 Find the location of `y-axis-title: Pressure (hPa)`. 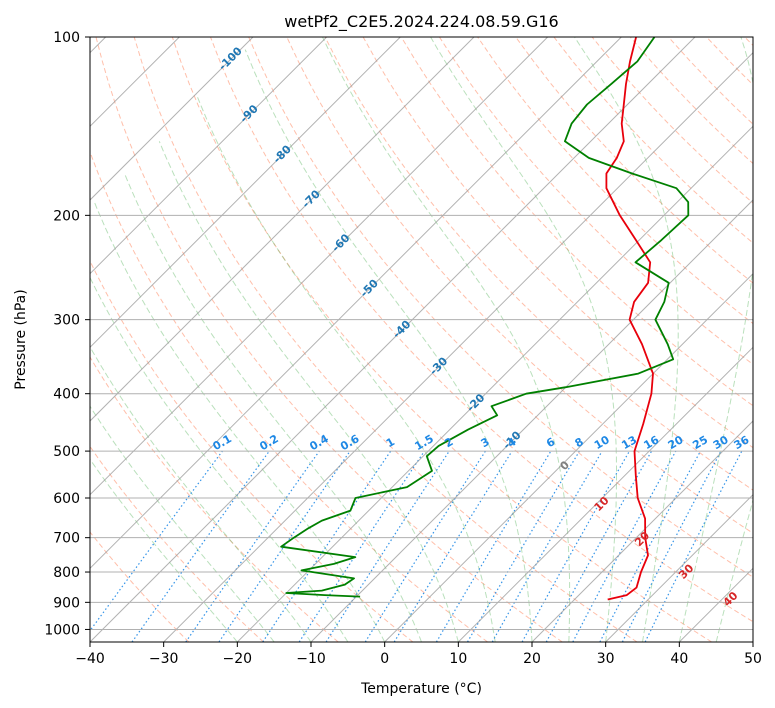

y-axis-title: Pressure (hPa) is located at coordinates (21, 339).